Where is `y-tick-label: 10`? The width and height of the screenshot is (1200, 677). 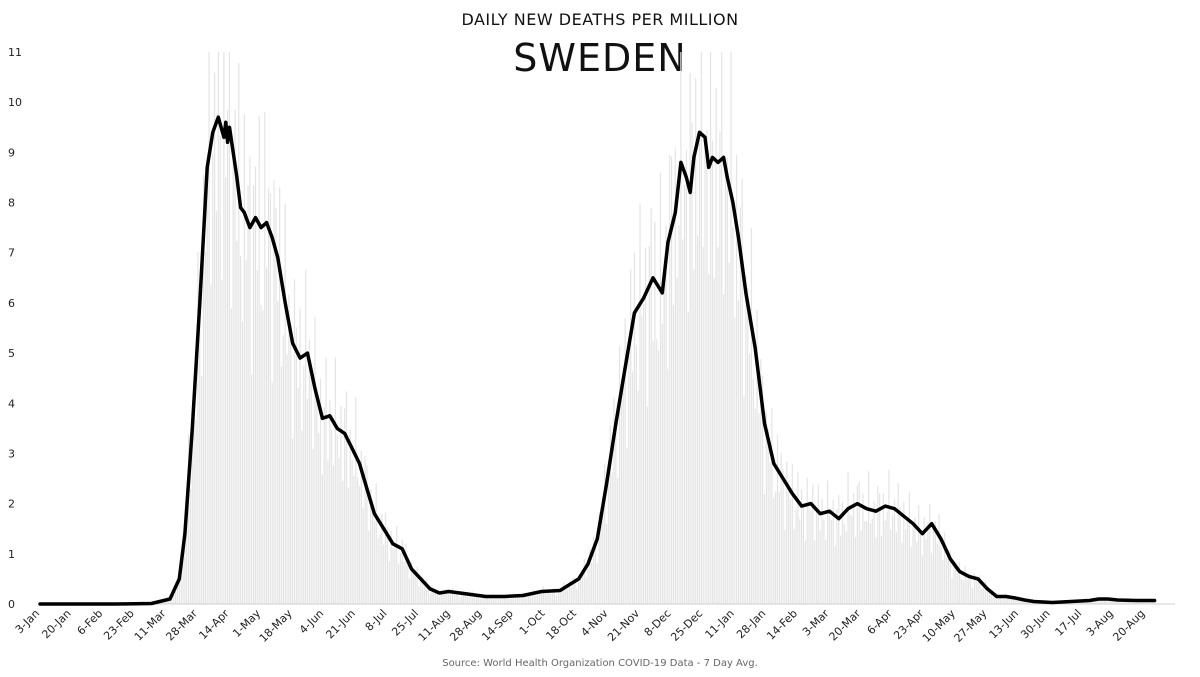 y-tick-label: 10 is located at coordinates (15, 102).